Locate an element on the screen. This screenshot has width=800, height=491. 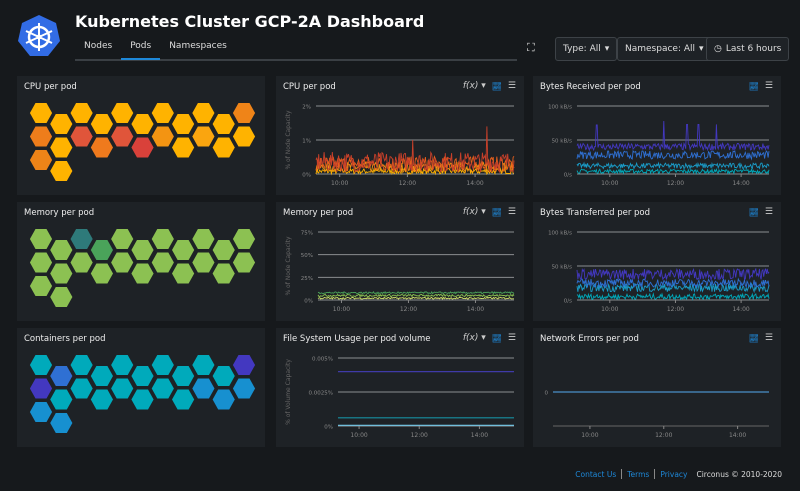
tab-namespaces: Namespaces is located at coordinates (198, 46).